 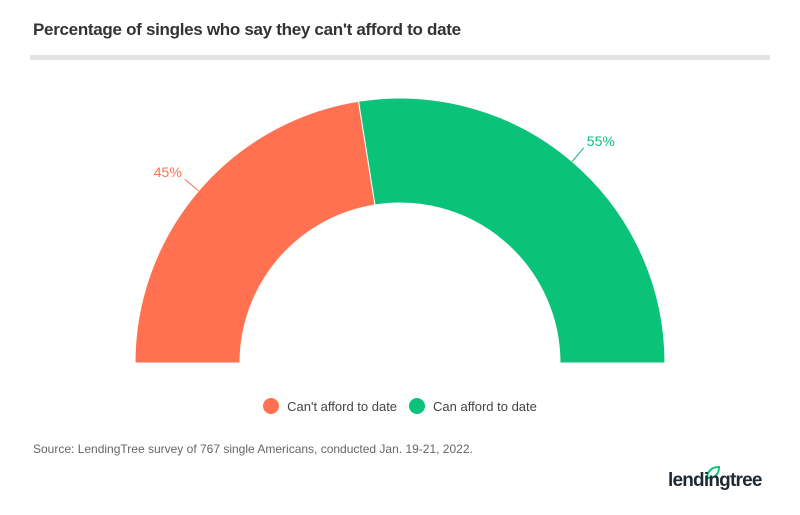 What do you see at coordinates (485, 406) in the screenshot?
I see `legend-label: Can afford to date` at bounding box center [485, 406].